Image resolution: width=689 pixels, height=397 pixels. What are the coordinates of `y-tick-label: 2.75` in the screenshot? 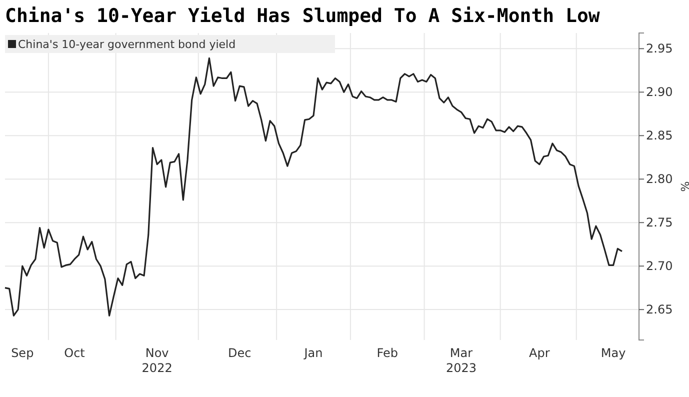 It's located at (659, 222).